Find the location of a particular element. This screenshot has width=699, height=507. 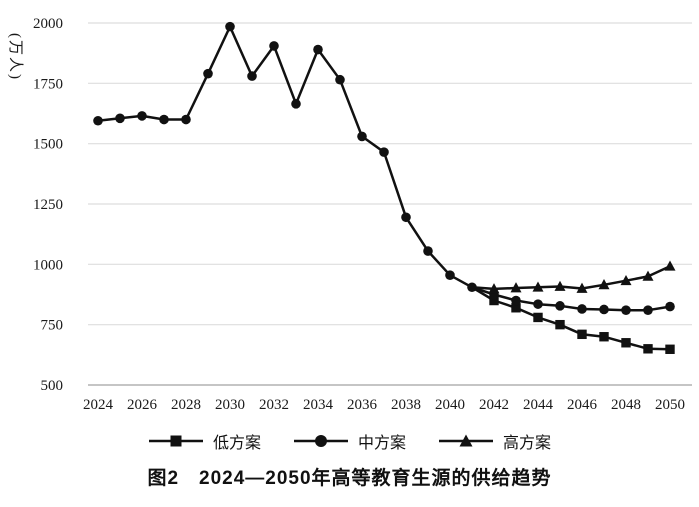

y-tick-label: 1500 is located at coordinates (48, 145).